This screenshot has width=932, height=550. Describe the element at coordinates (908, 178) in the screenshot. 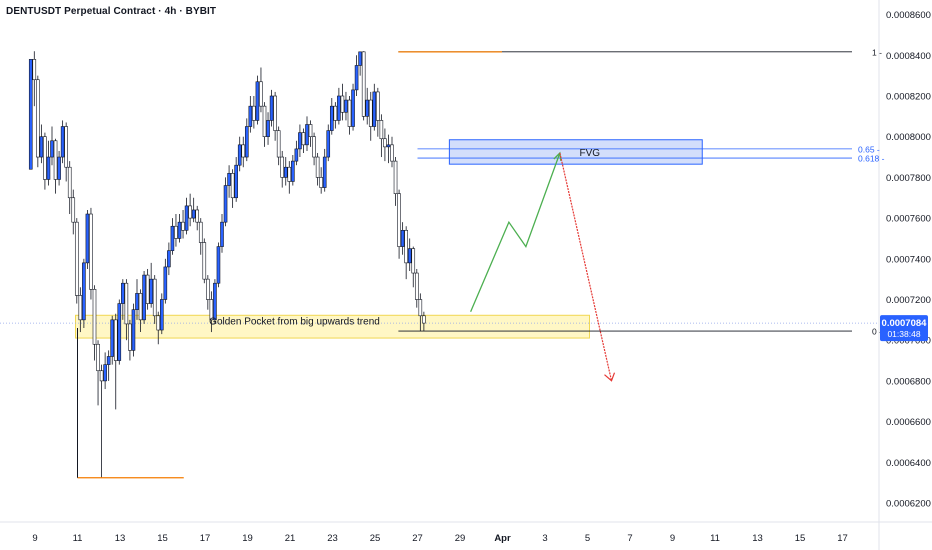

I see `price-tick-label: 0.0007800` at that location.